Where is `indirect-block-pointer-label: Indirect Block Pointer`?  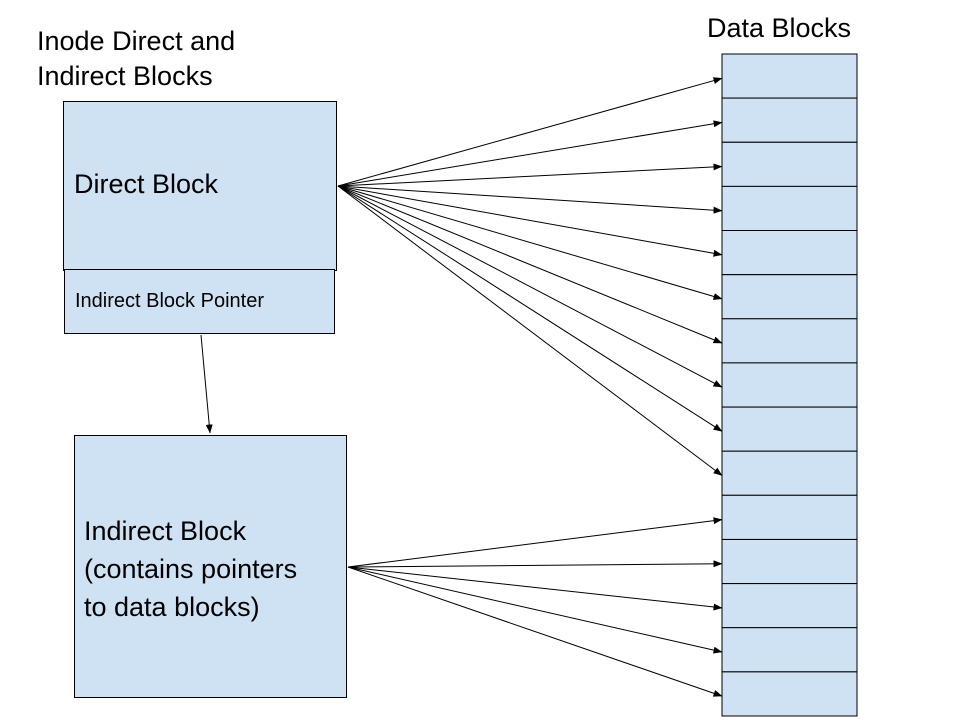 indirect-block-pointer-label: Indirect Block Pointer is located at coordinates (169, 301).